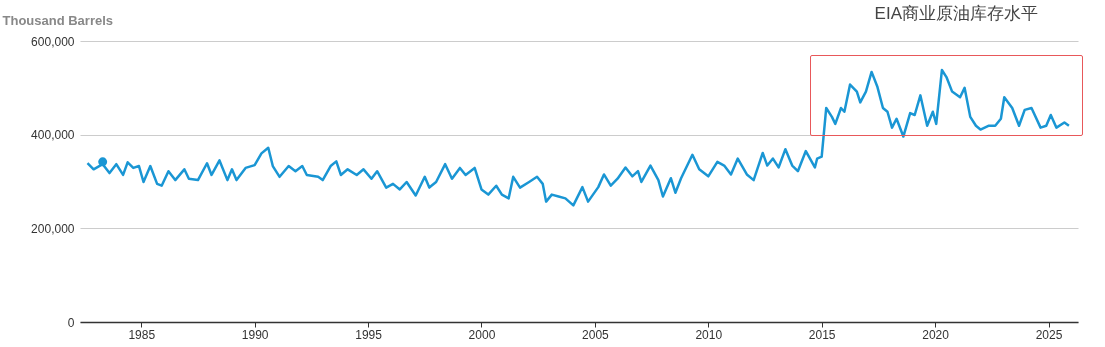 Image resolution: width=1105 pixels, height=347 pixels. I want to click on x-tick-label: 2015, so click(822, 334).